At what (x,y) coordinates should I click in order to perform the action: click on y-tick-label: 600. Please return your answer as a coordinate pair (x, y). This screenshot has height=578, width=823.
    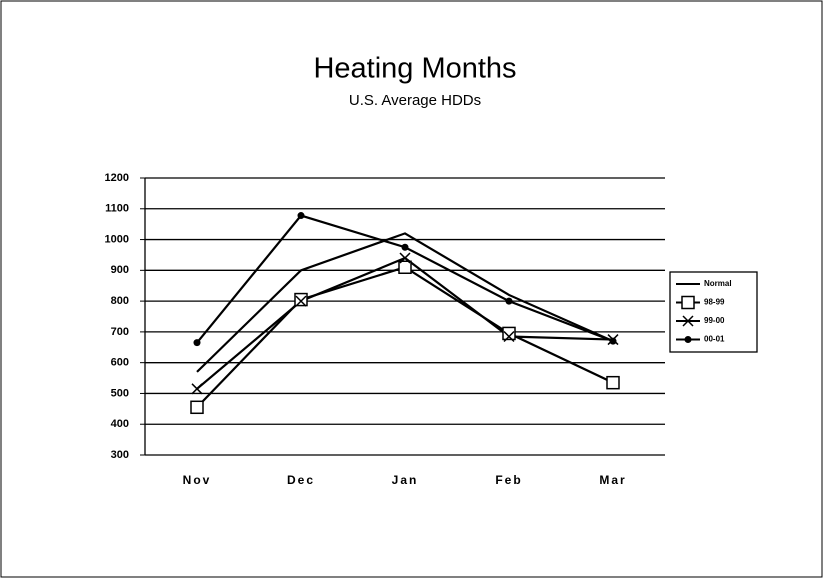
    Looking at the image, I should click on (120, 363).